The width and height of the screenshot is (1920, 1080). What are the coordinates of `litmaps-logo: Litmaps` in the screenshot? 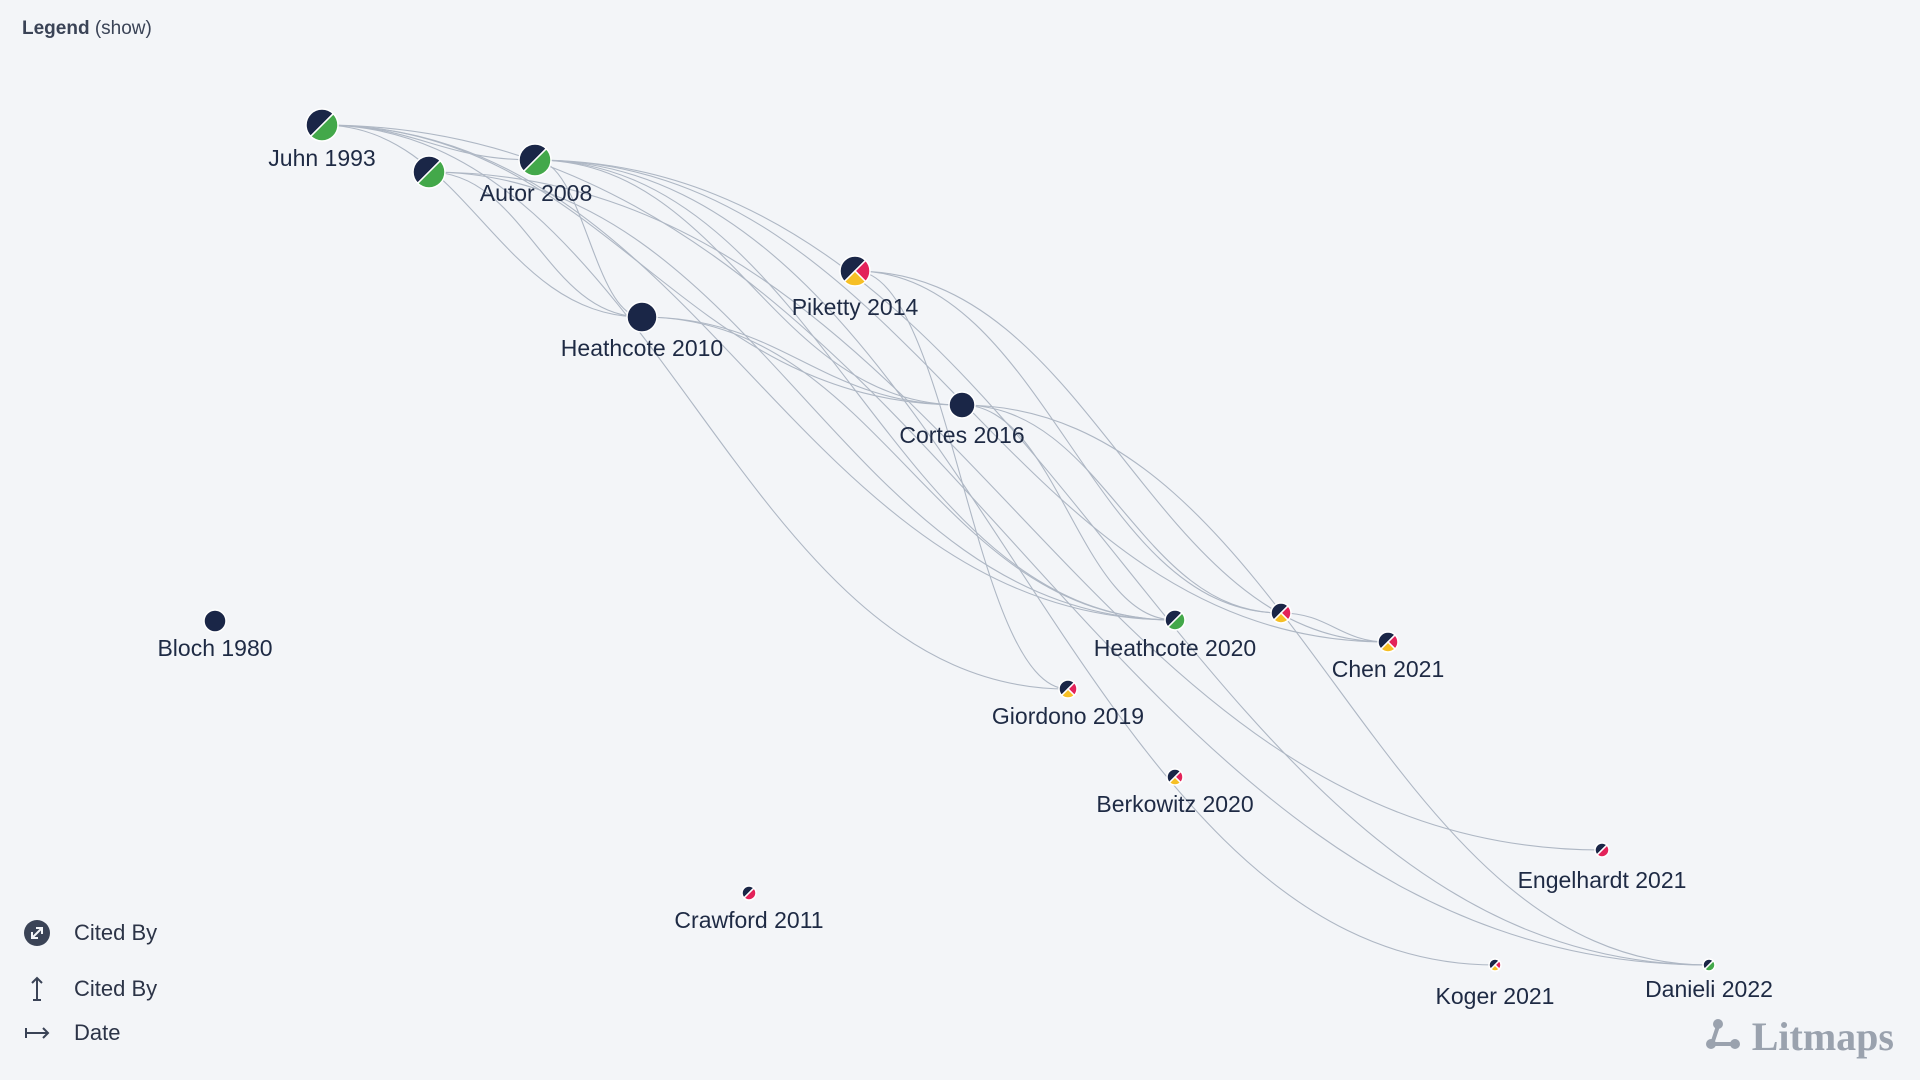 It's located at (1799, 1036).